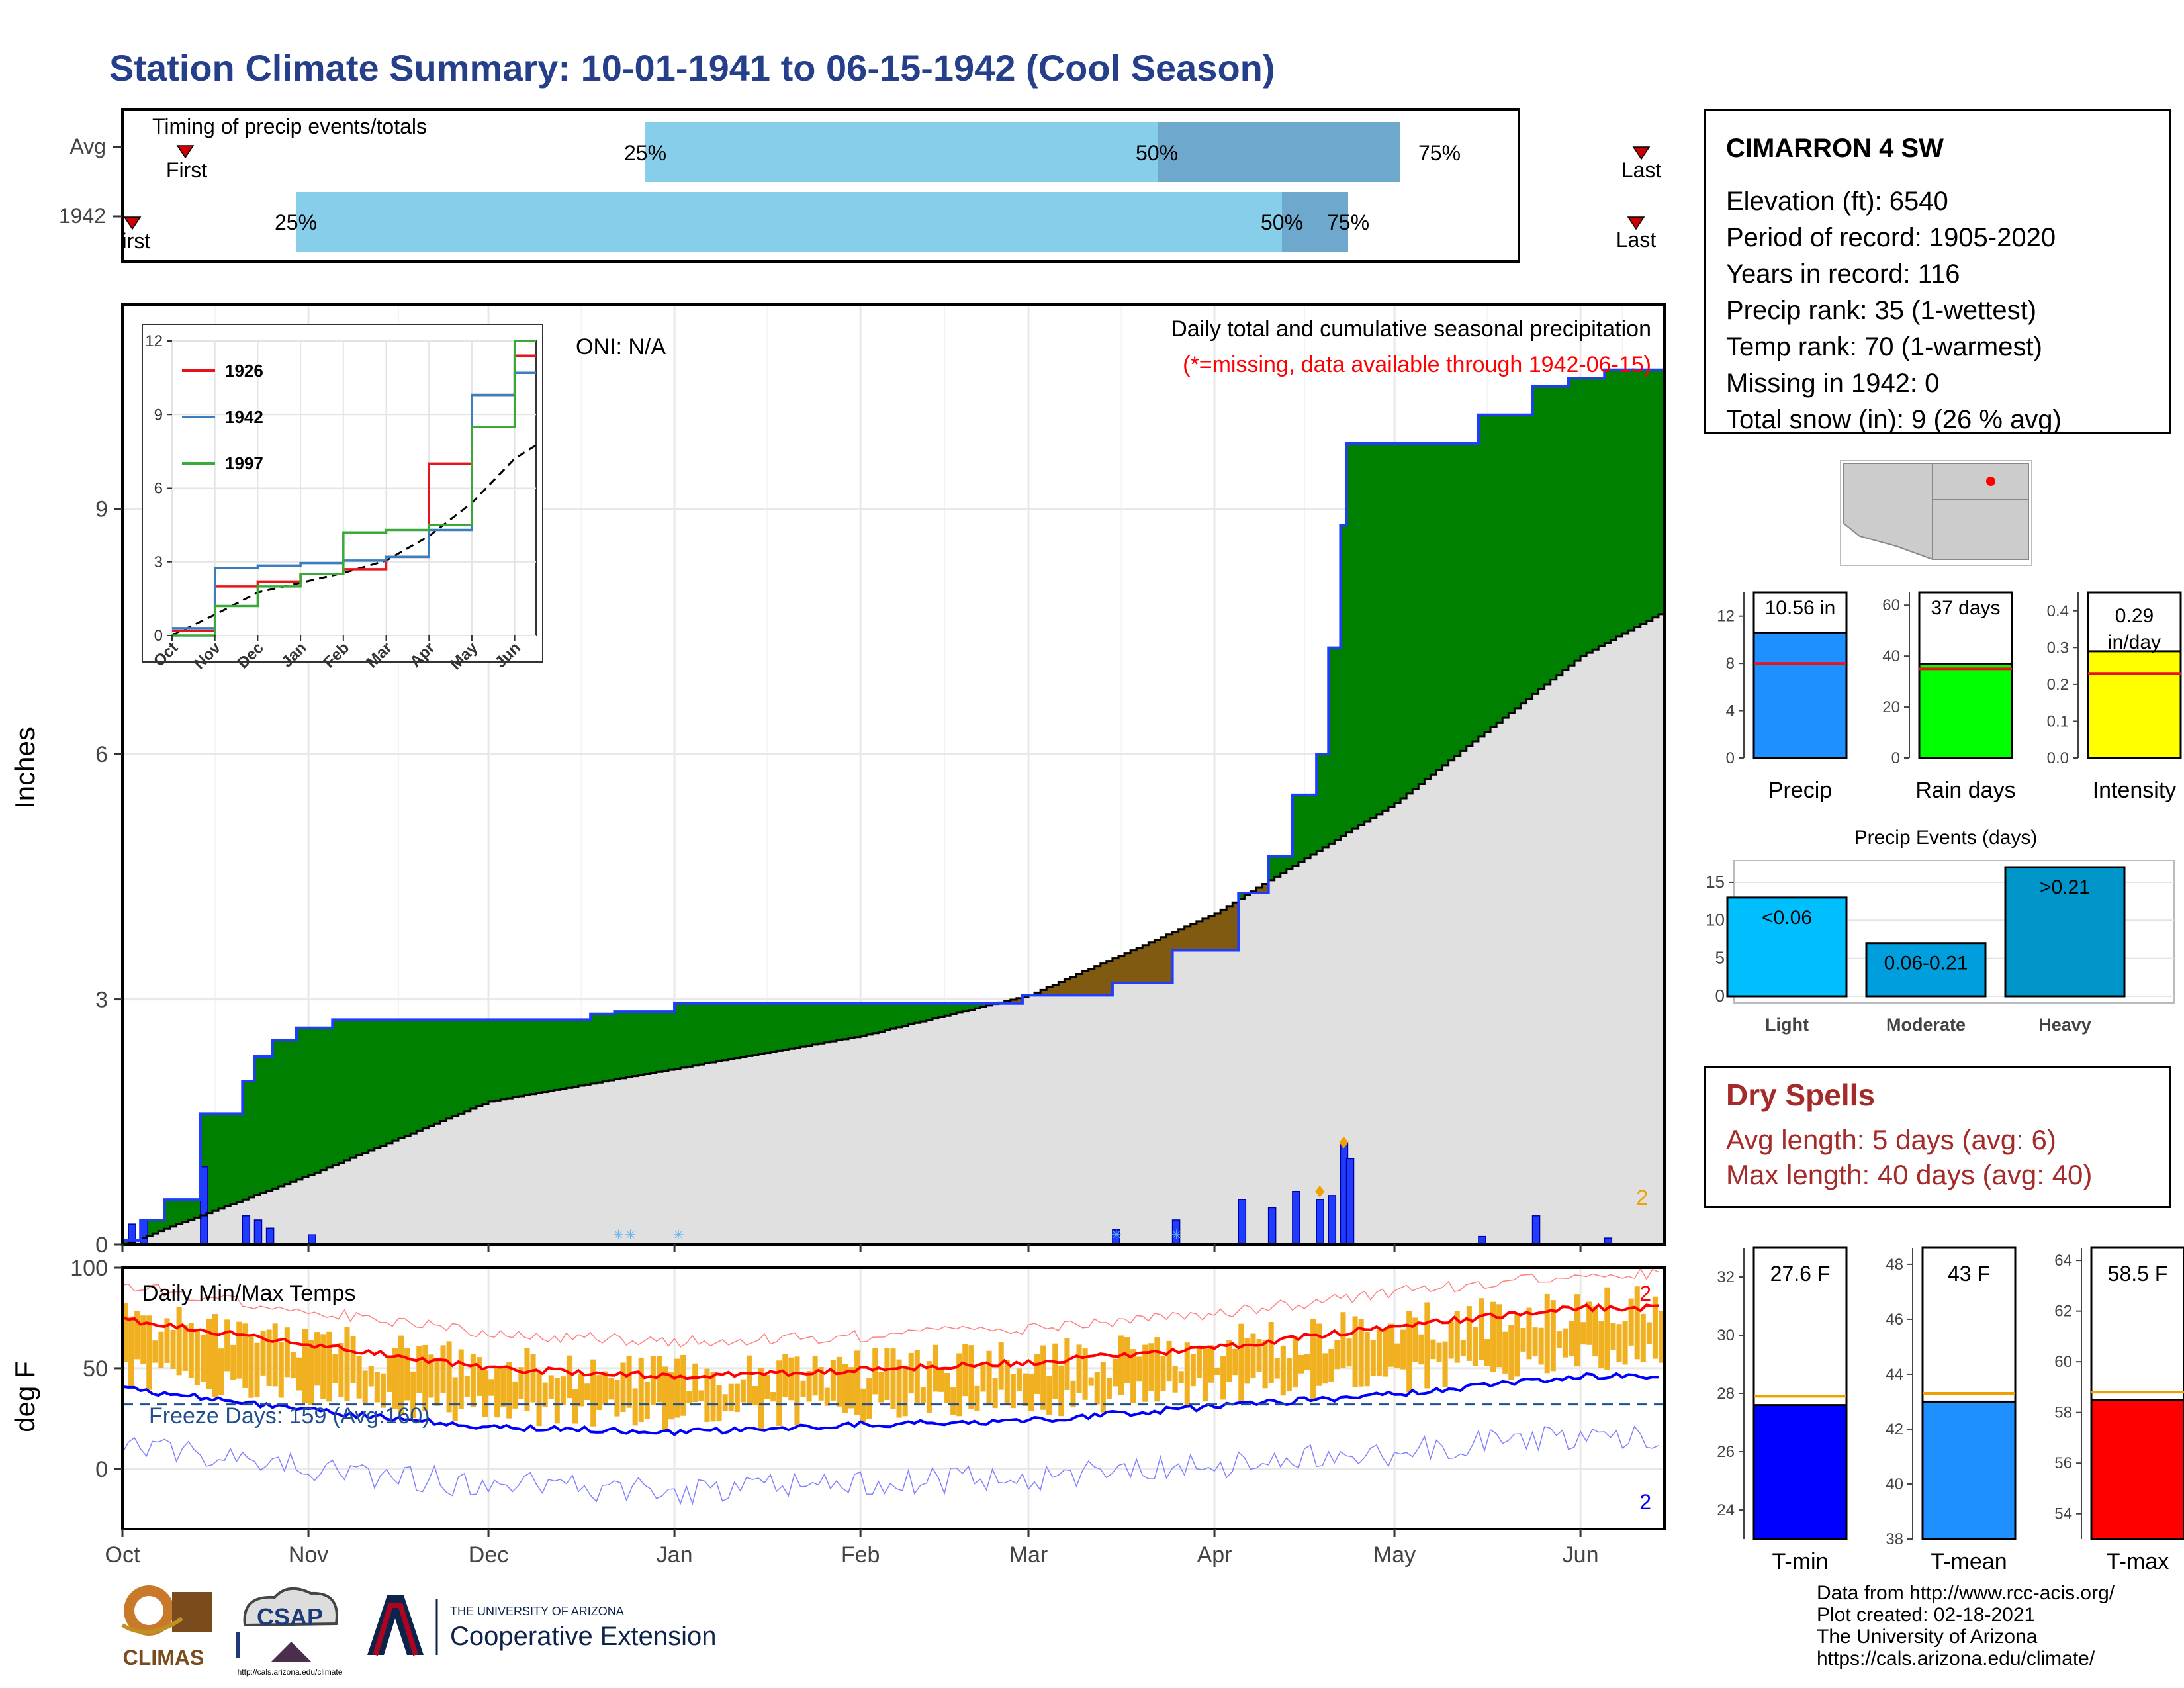 The image size is (2184, 1688). Describe the element at coordinates (789, 222) in the screenshot. I see `yr-25-50-bar` at that location.